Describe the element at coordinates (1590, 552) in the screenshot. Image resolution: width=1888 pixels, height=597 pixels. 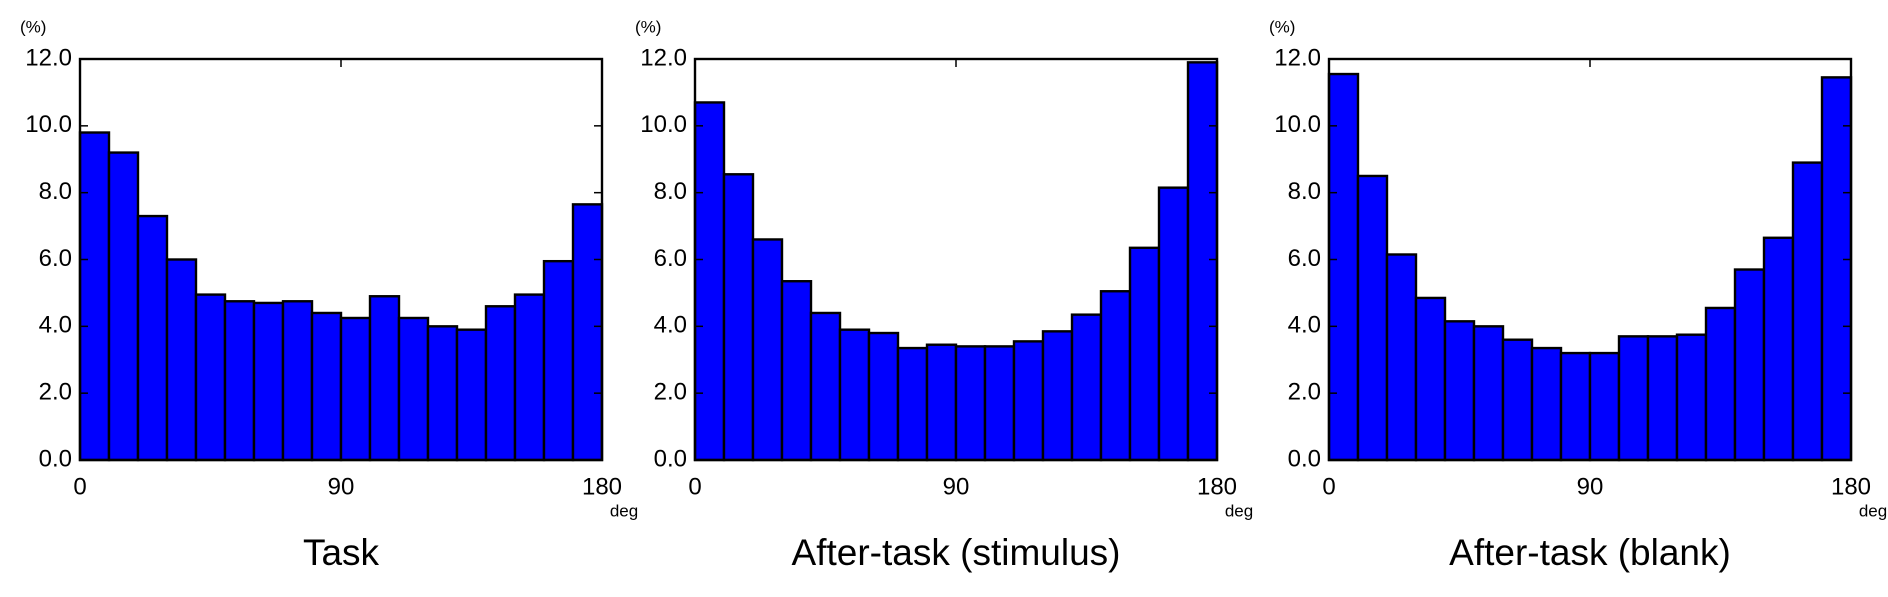
I see `chart-caption: After-task (blank)` at that location.